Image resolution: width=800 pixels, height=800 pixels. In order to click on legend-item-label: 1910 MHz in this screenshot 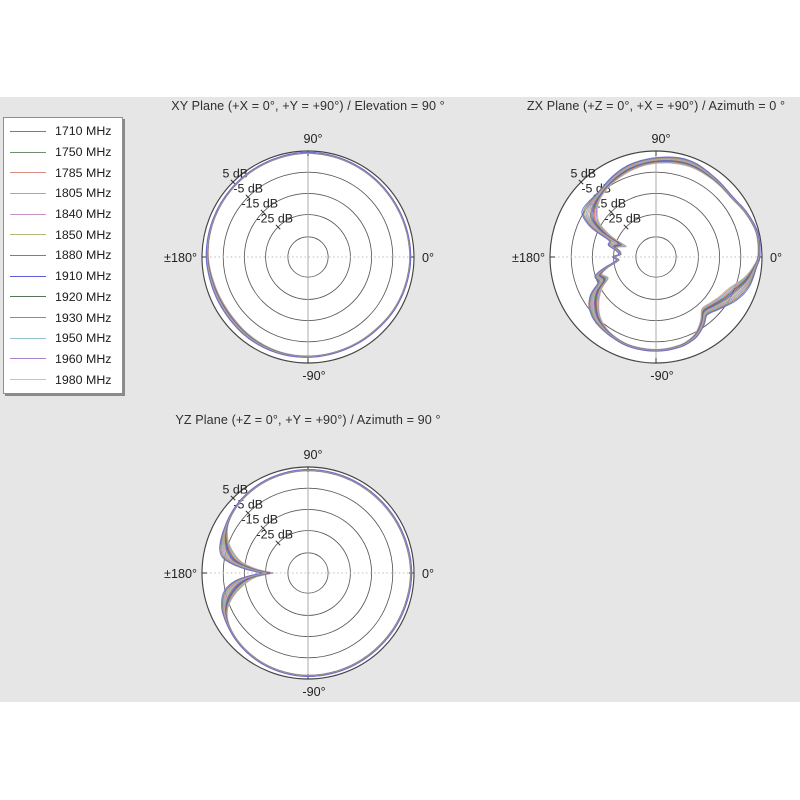, I will do `click(83, 276)`.